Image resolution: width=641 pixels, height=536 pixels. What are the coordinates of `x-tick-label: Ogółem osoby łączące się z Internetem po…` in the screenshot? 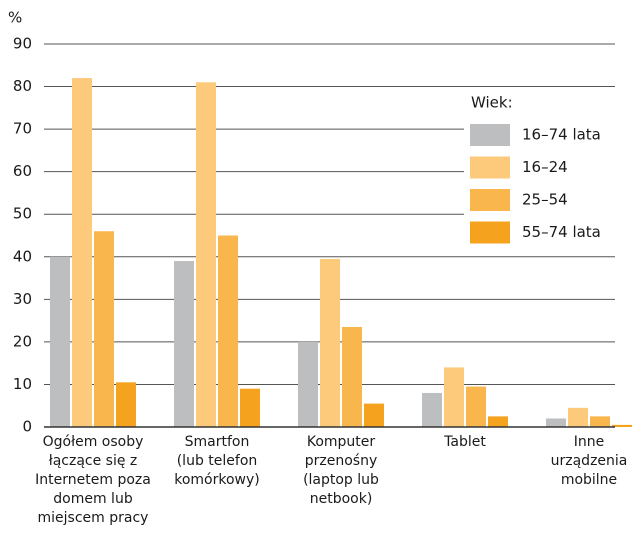 It's located at (93, 480).